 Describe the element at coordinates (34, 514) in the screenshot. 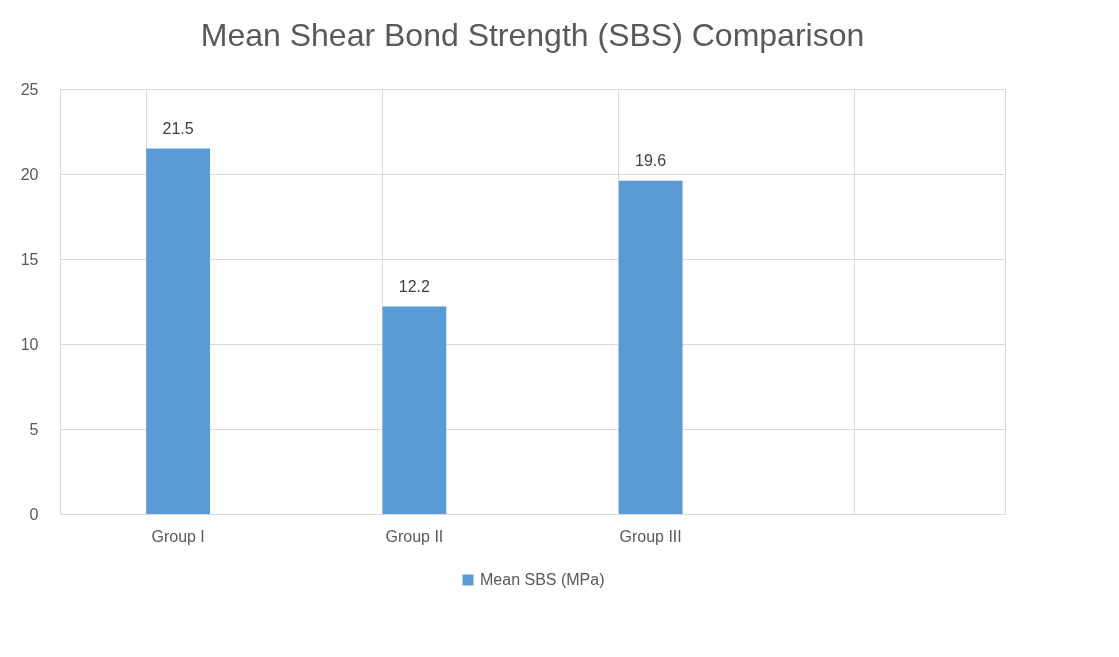

I see `y-tick-label: 0` at that location.